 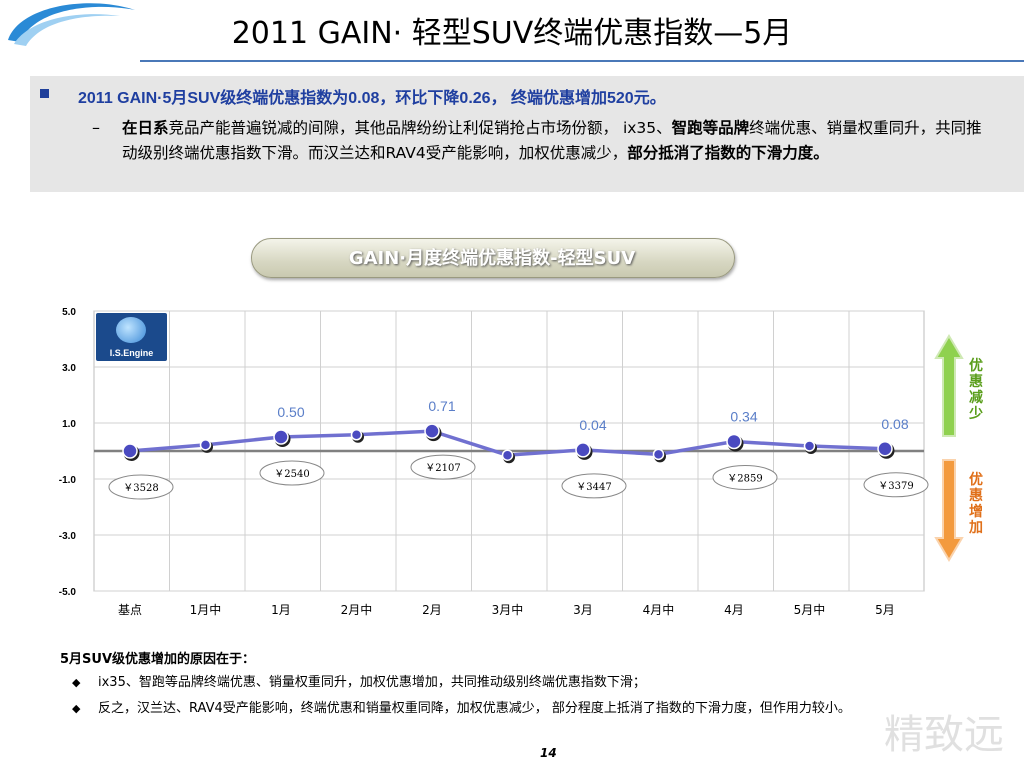 I want to click on summary-detail-bold-2: 智跑等品牌, so click(x=710, y=128).